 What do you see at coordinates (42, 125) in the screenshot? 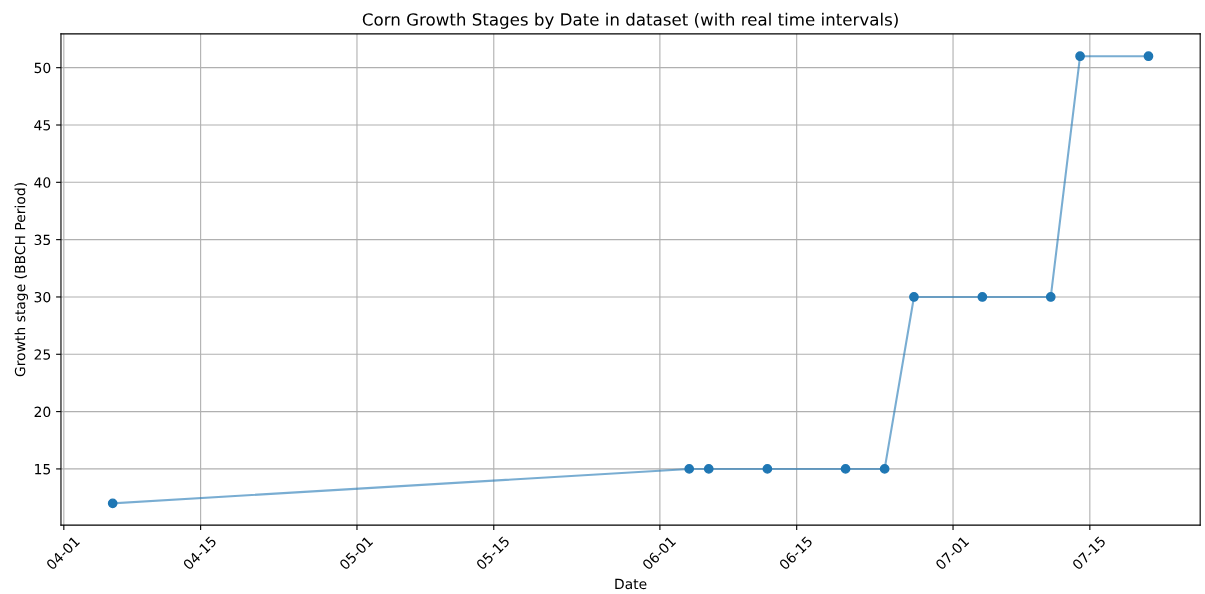
I see `y-tick-label: 45` at bounding box center [42, 125].